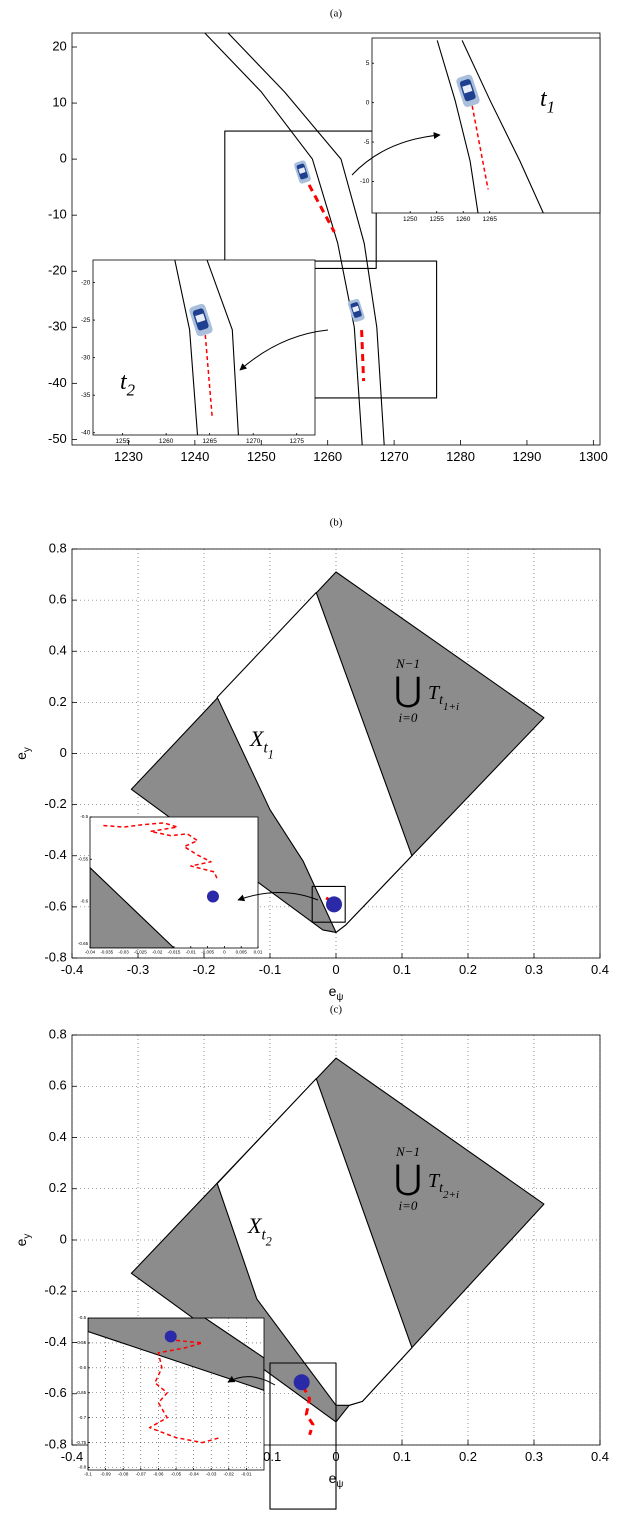 This screenshot has height=1515, width=632. What do you see at coordinates (105, 1473) in the screenshot?
I see `x-tick-label: -0.09` at bounding box center [105, 1473].